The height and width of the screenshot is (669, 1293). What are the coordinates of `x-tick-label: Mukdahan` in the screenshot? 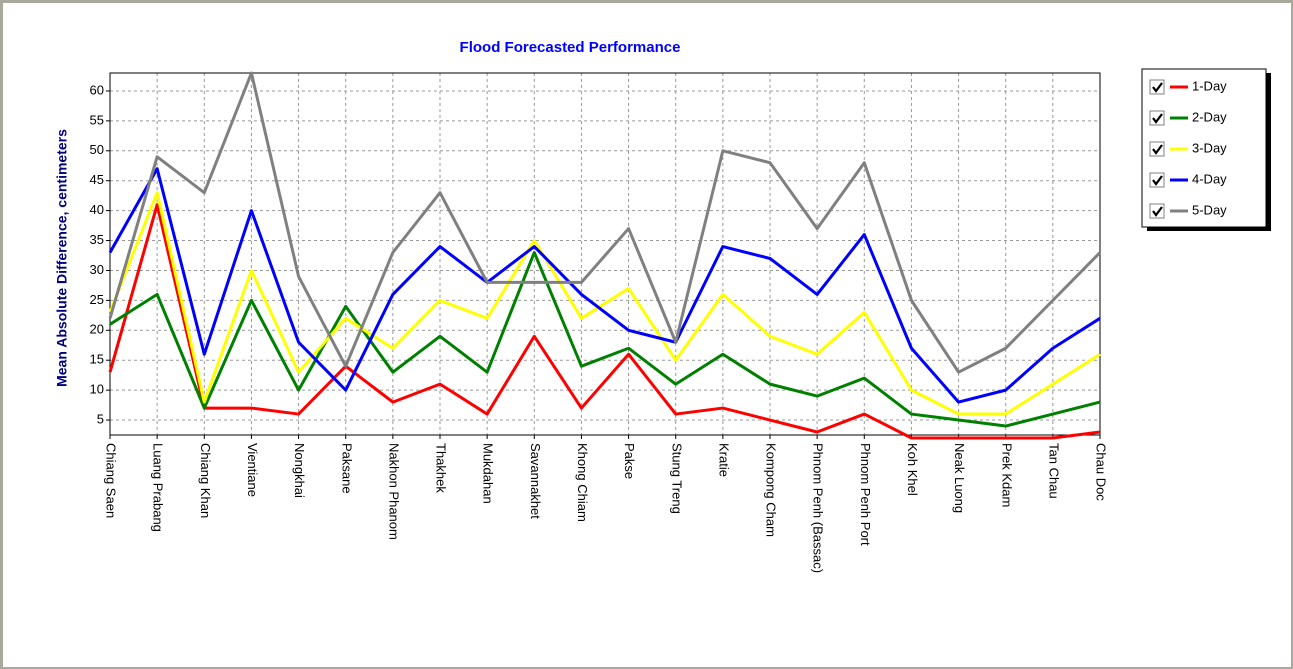 It's located at (488, 473).